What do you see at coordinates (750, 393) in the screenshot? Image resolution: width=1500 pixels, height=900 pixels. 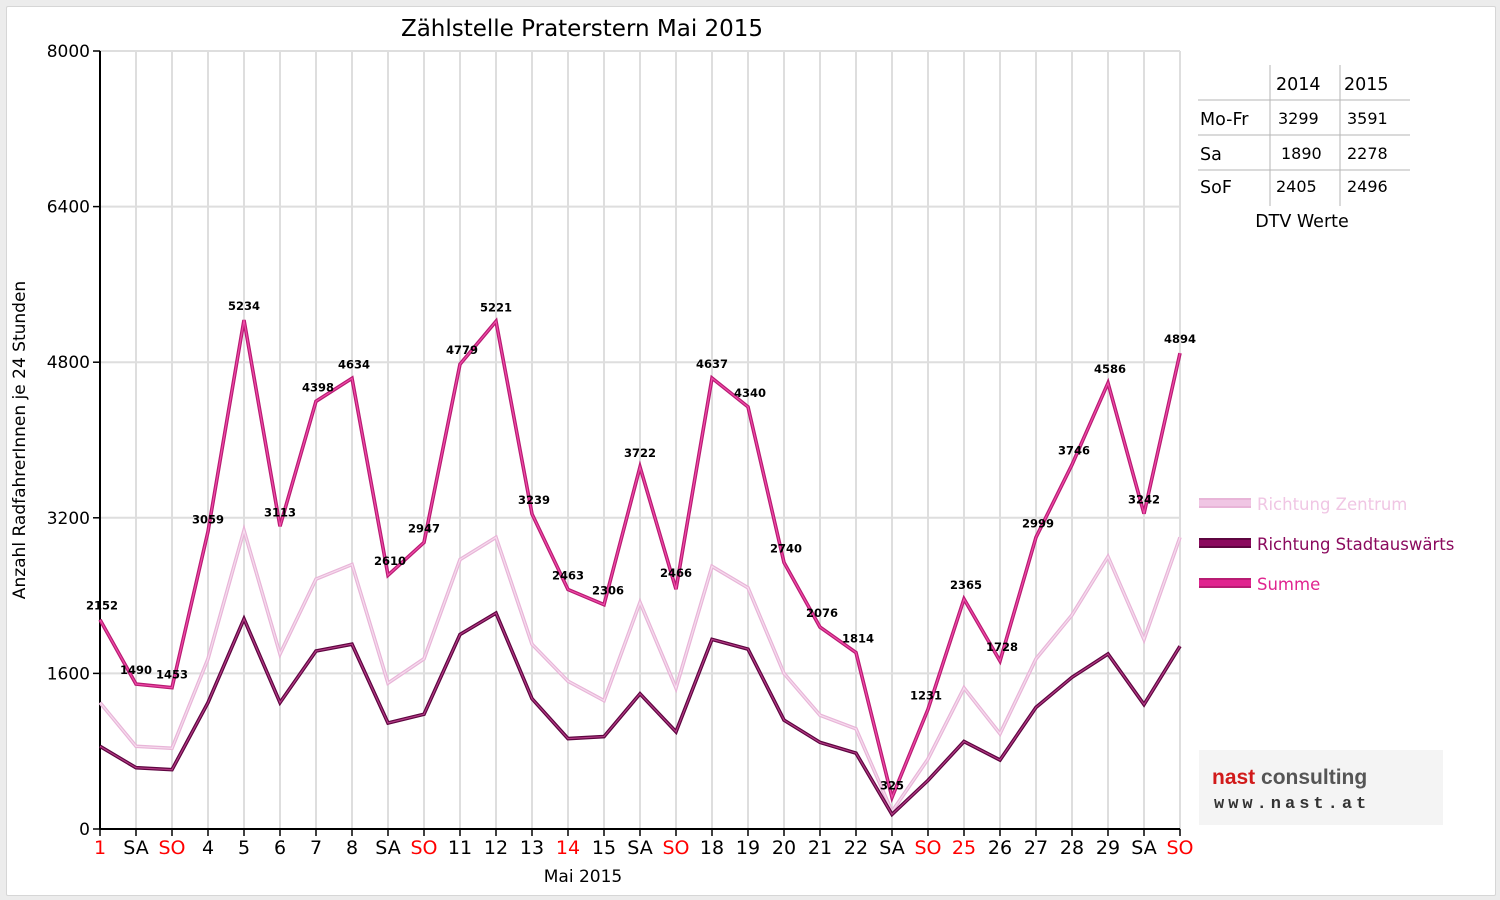 I see `data-label: 4340` at bounding box center [750, 393].